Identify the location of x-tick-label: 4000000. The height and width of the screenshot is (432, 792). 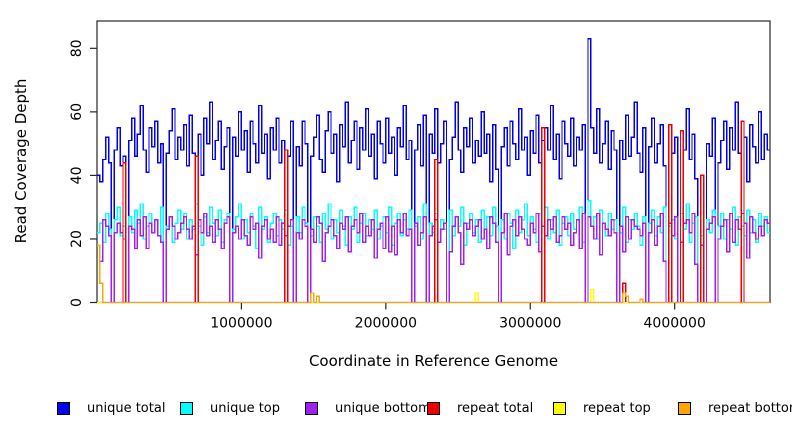
(675, 324).